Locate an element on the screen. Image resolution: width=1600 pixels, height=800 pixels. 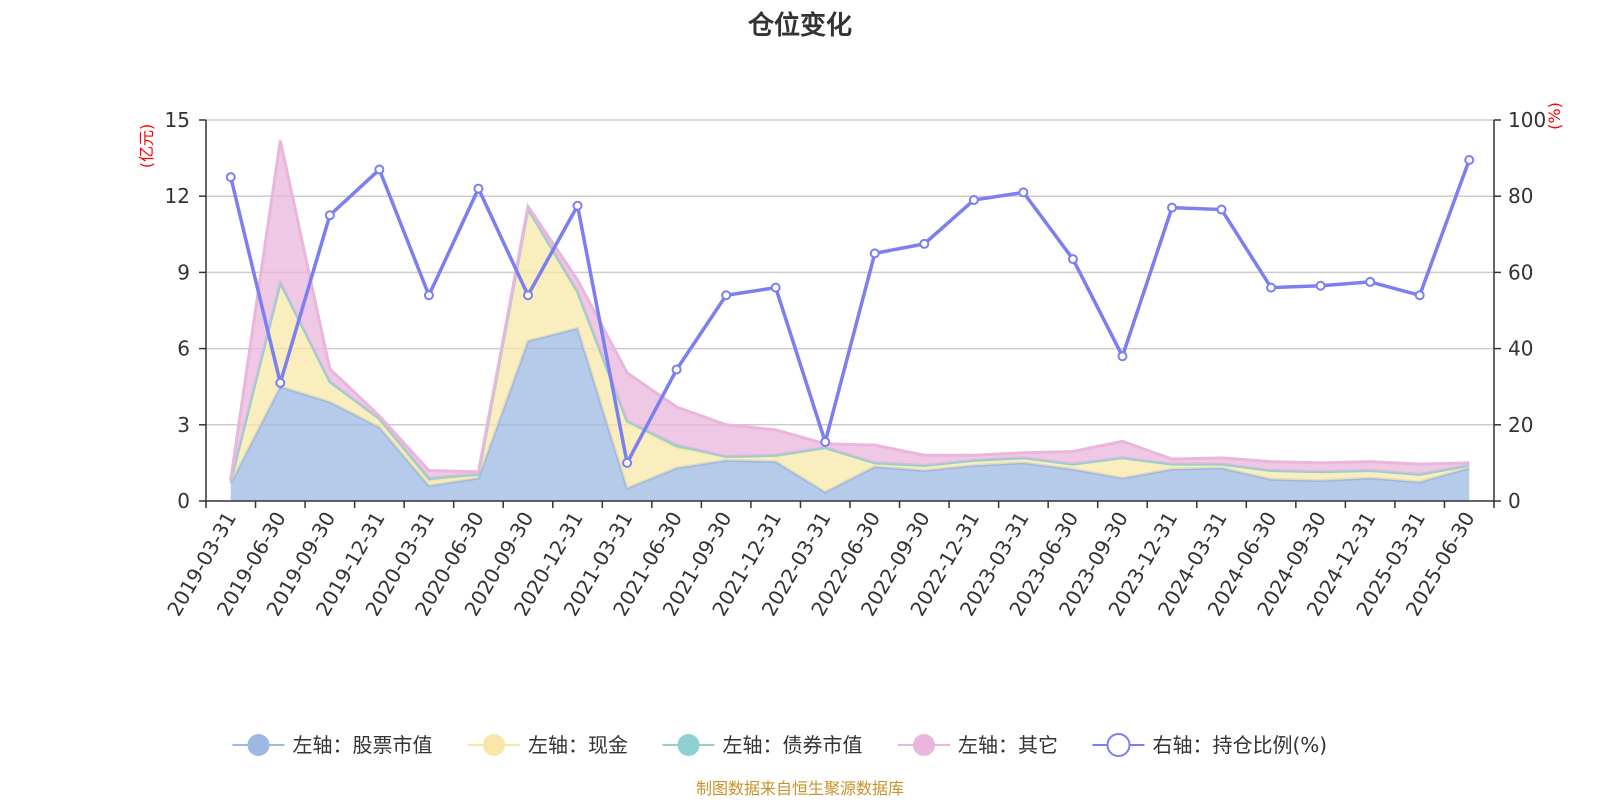
right-tick-label: 60 is located at coordinates (1520, 272).